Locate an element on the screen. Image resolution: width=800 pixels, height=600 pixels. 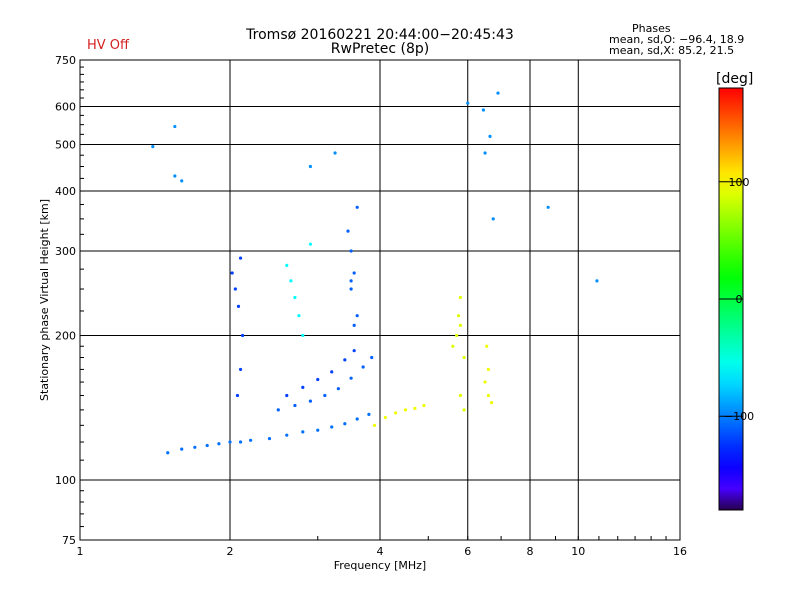
colorbar-tick-label: 0 is located at coordinates (739, 299).